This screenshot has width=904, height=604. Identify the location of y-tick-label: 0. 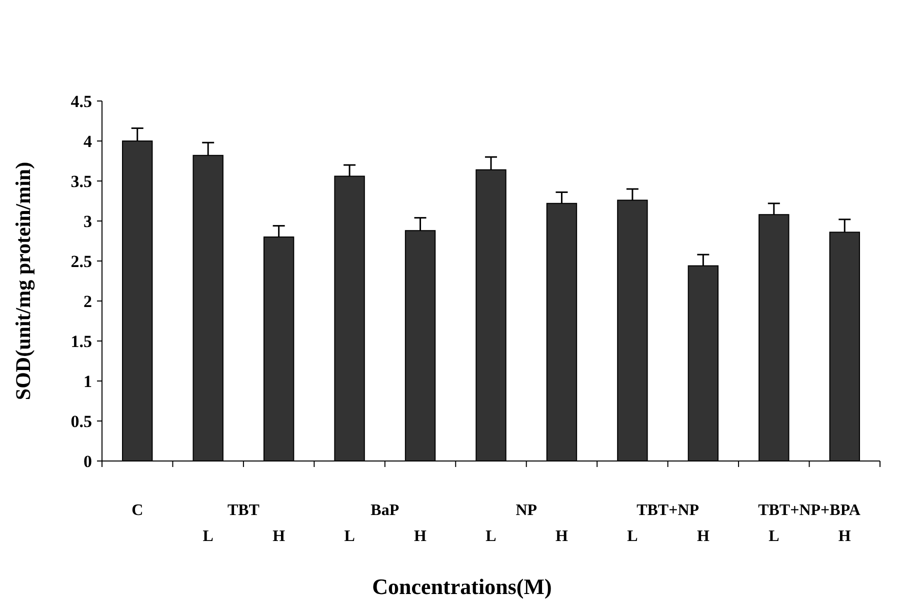
(88, 461).